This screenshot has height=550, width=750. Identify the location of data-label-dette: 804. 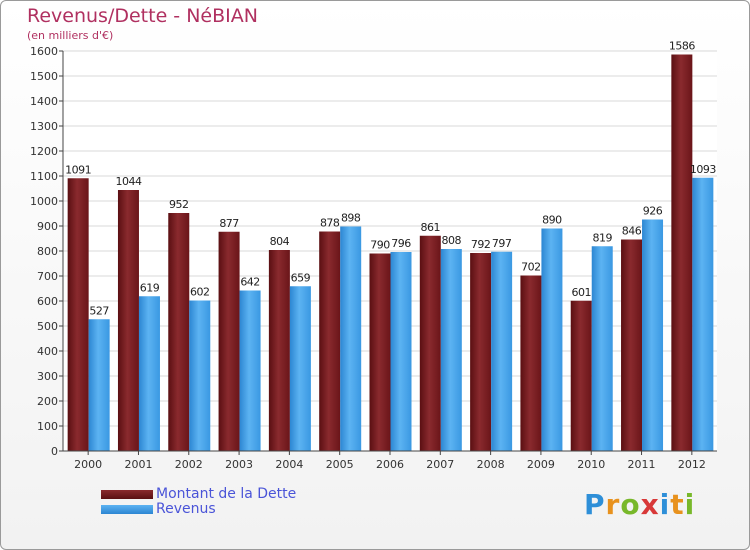
(280, 241).